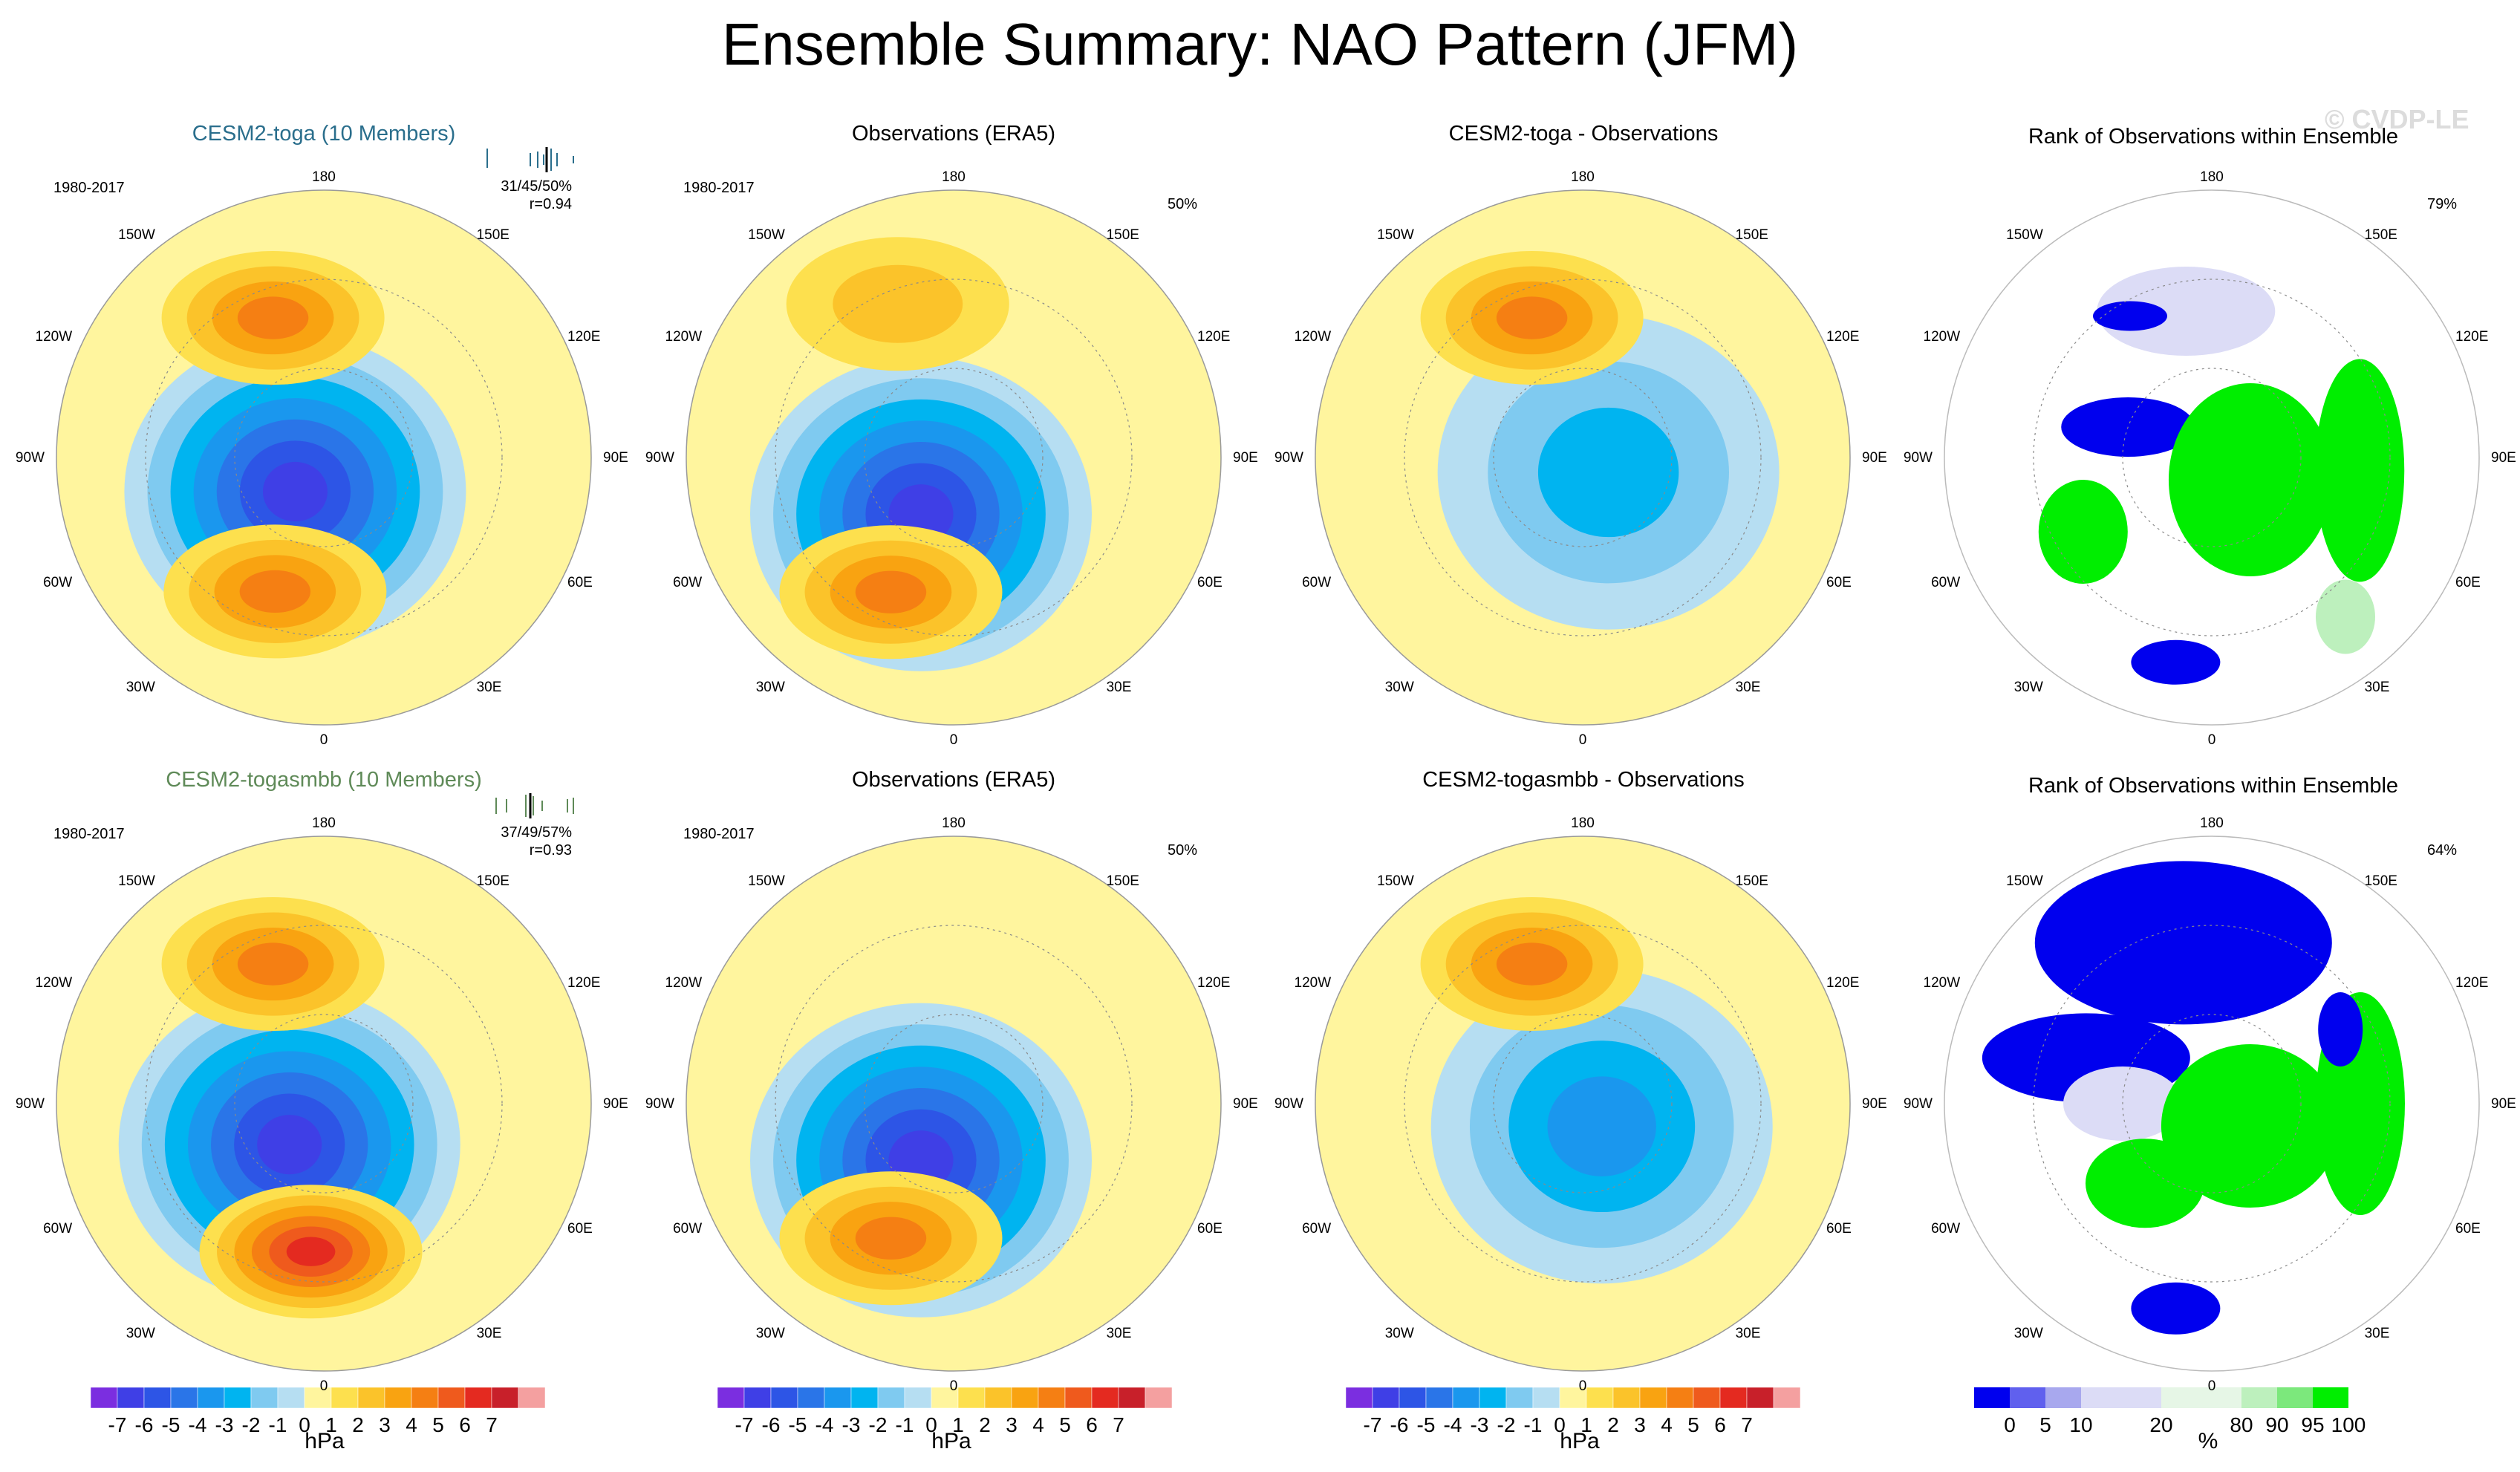 The width and height of the screenshot is (2520, 1472). What do you see at coordinates (2214, 786) in the screenshot?
I see `panel-title-rank: Rank of Observations within Ensemble` at bounding box center [2214, 786].